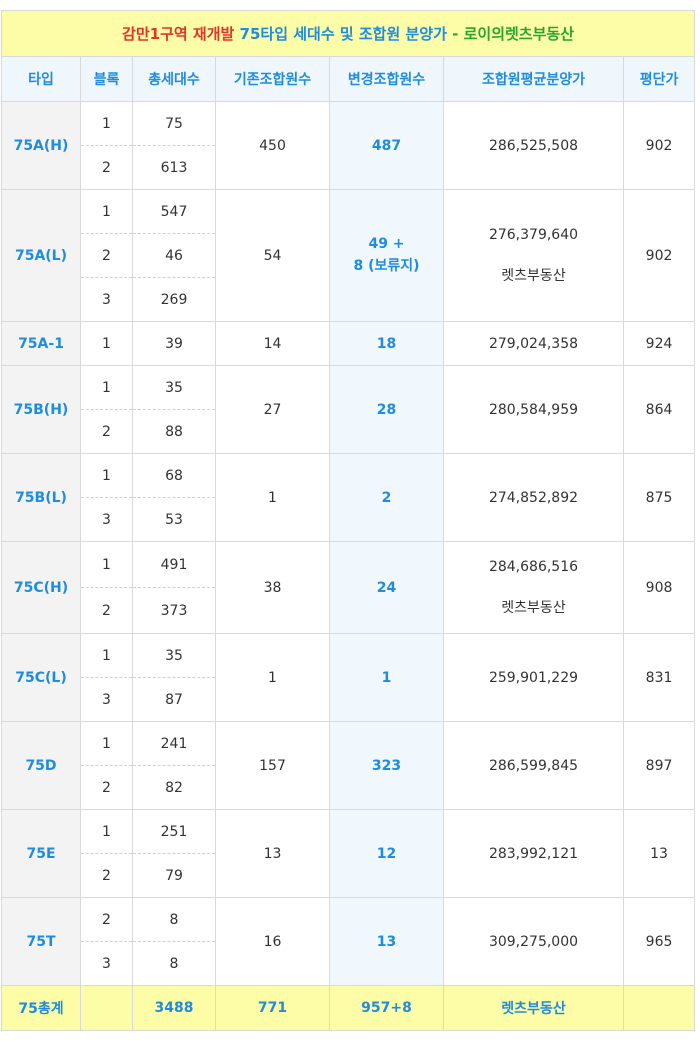 The width and height of the screenshot is (700, 1061). I want to click on title-part-3: - 로이의렛츠부동산, so click(513, 34).